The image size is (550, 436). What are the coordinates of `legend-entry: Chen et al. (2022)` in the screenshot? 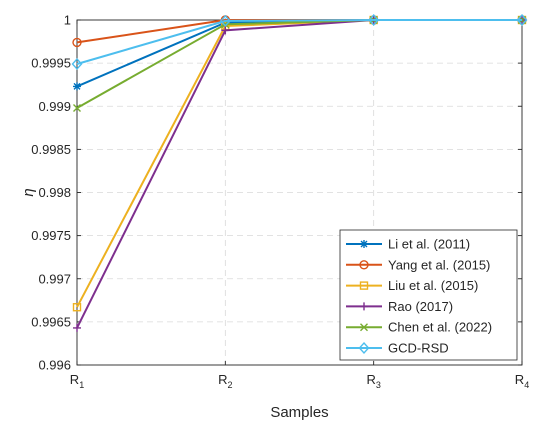 It's located at (419, 327).